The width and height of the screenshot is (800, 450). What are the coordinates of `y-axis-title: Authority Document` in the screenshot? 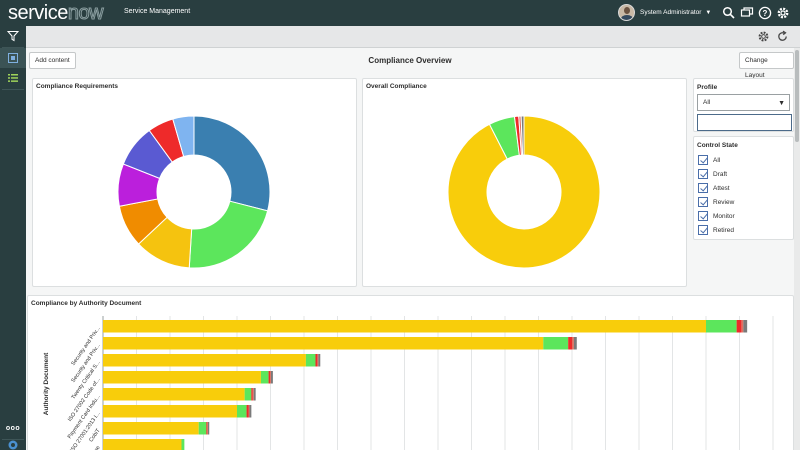 It's located at (46, 383).